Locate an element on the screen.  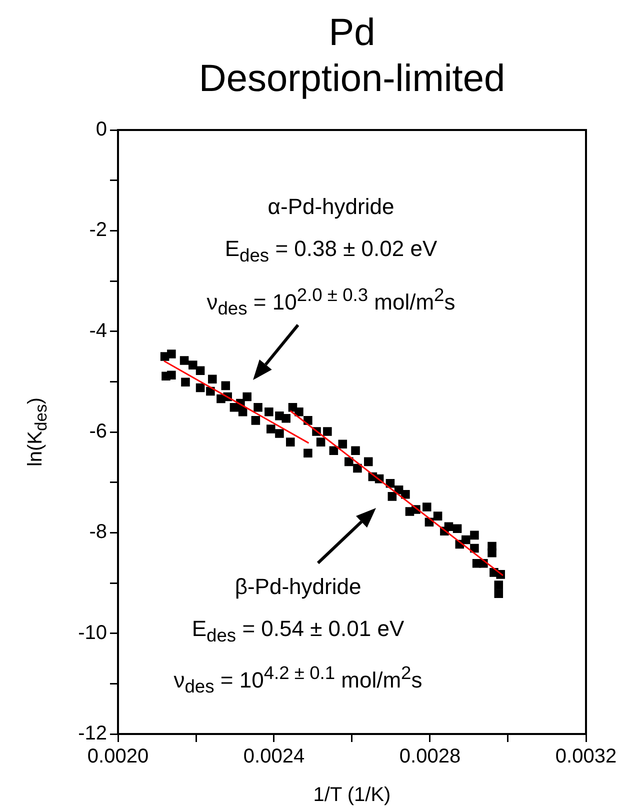
y-tick-label: -12 is located at coordinates (92, 733).